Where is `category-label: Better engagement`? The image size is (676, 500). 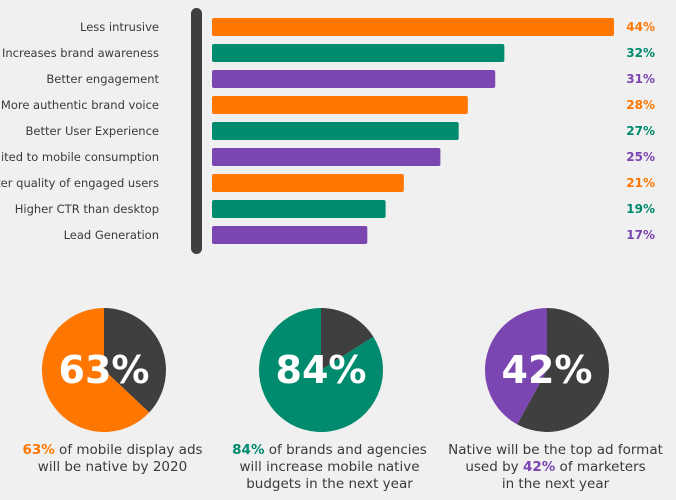 category-label: Better engagement is located at coordinates (102, 79).